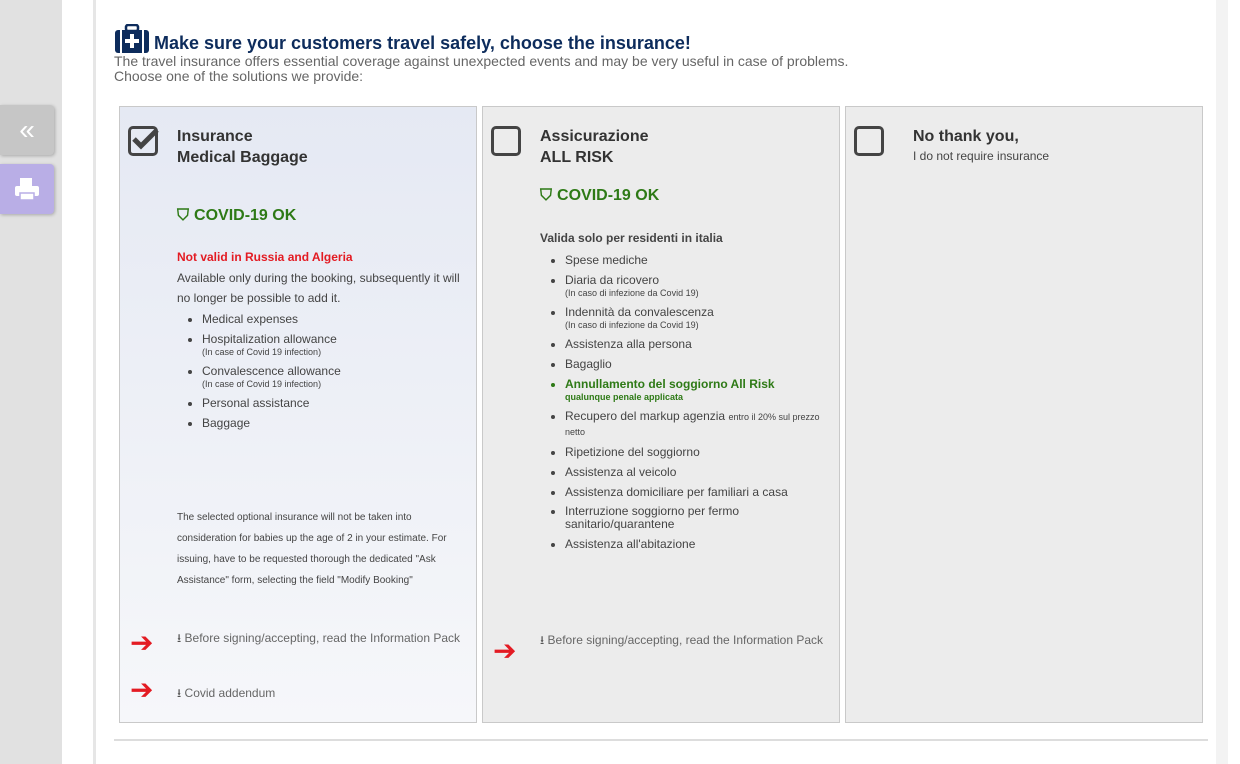 This screenshot has height=764, width=1240. What do you see at coordinates (132, 38) in the screenshot?
I see `medical-suitcase-icon` at bounding box center [132, 38].